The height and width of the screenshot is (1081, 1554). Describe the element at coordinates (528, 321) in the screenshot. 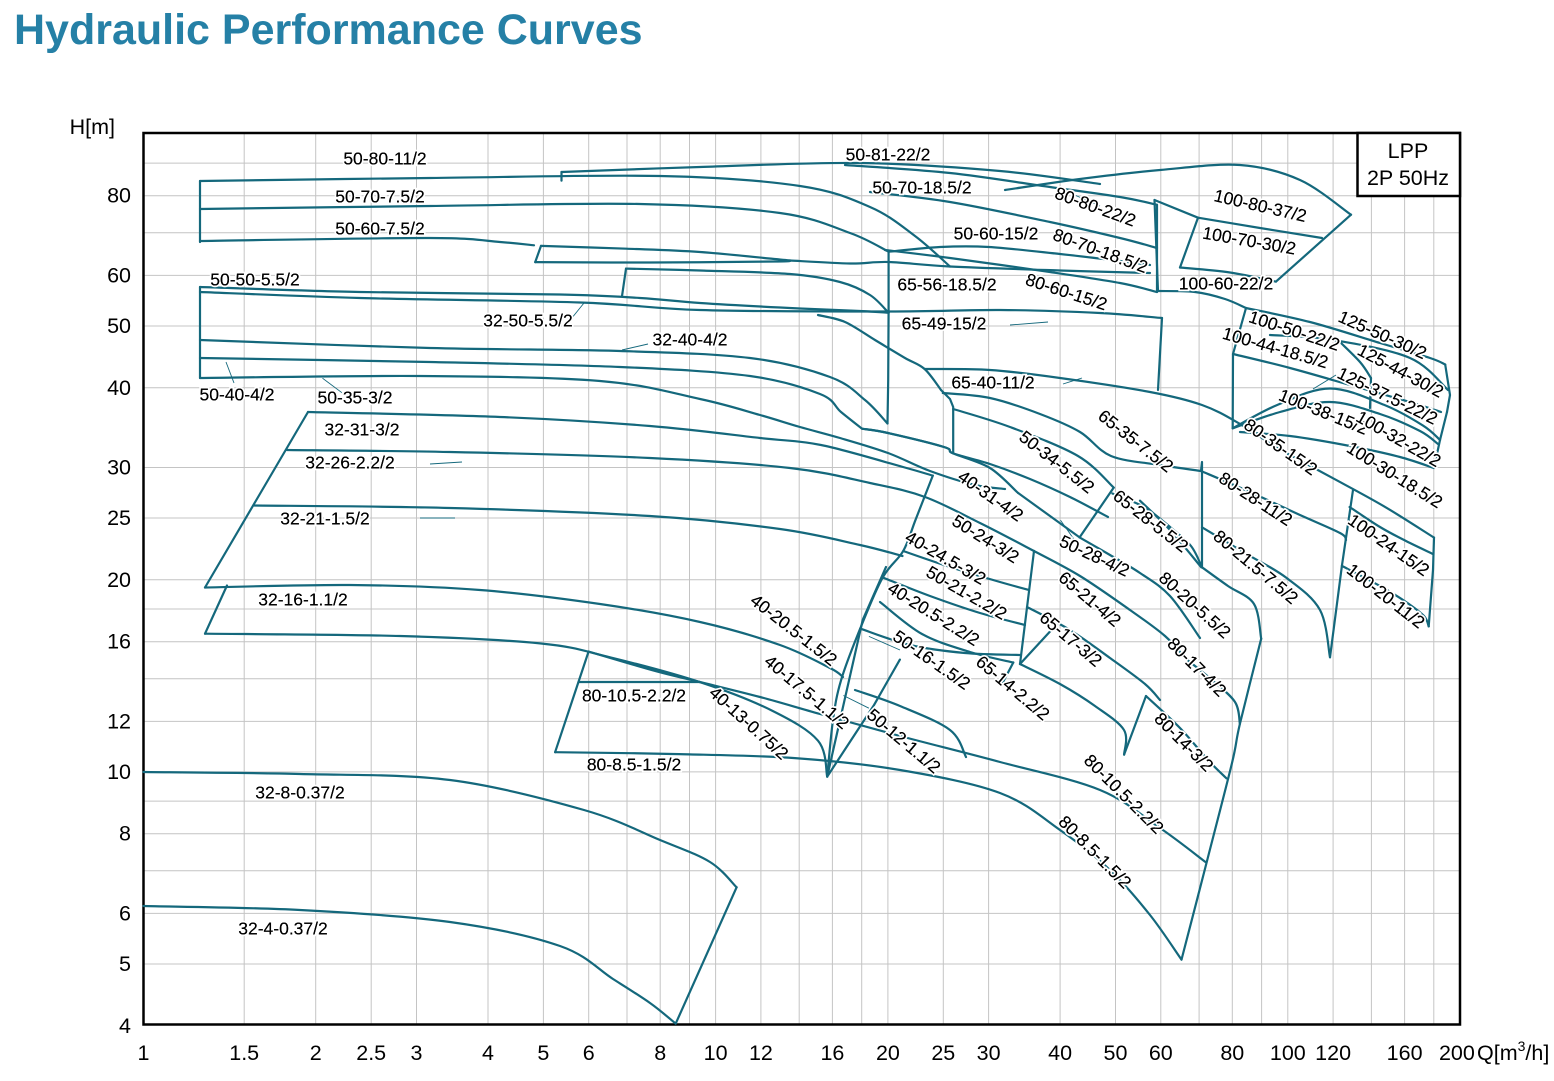

I see `svg-text: 32-50-5.5/2` at that location.